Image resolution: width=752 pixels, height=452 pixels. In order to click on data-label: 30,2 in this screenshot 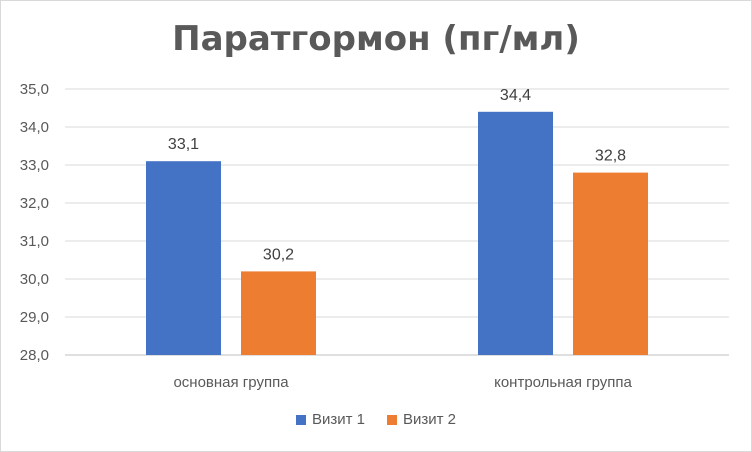, I will do `click(278, 254)`.